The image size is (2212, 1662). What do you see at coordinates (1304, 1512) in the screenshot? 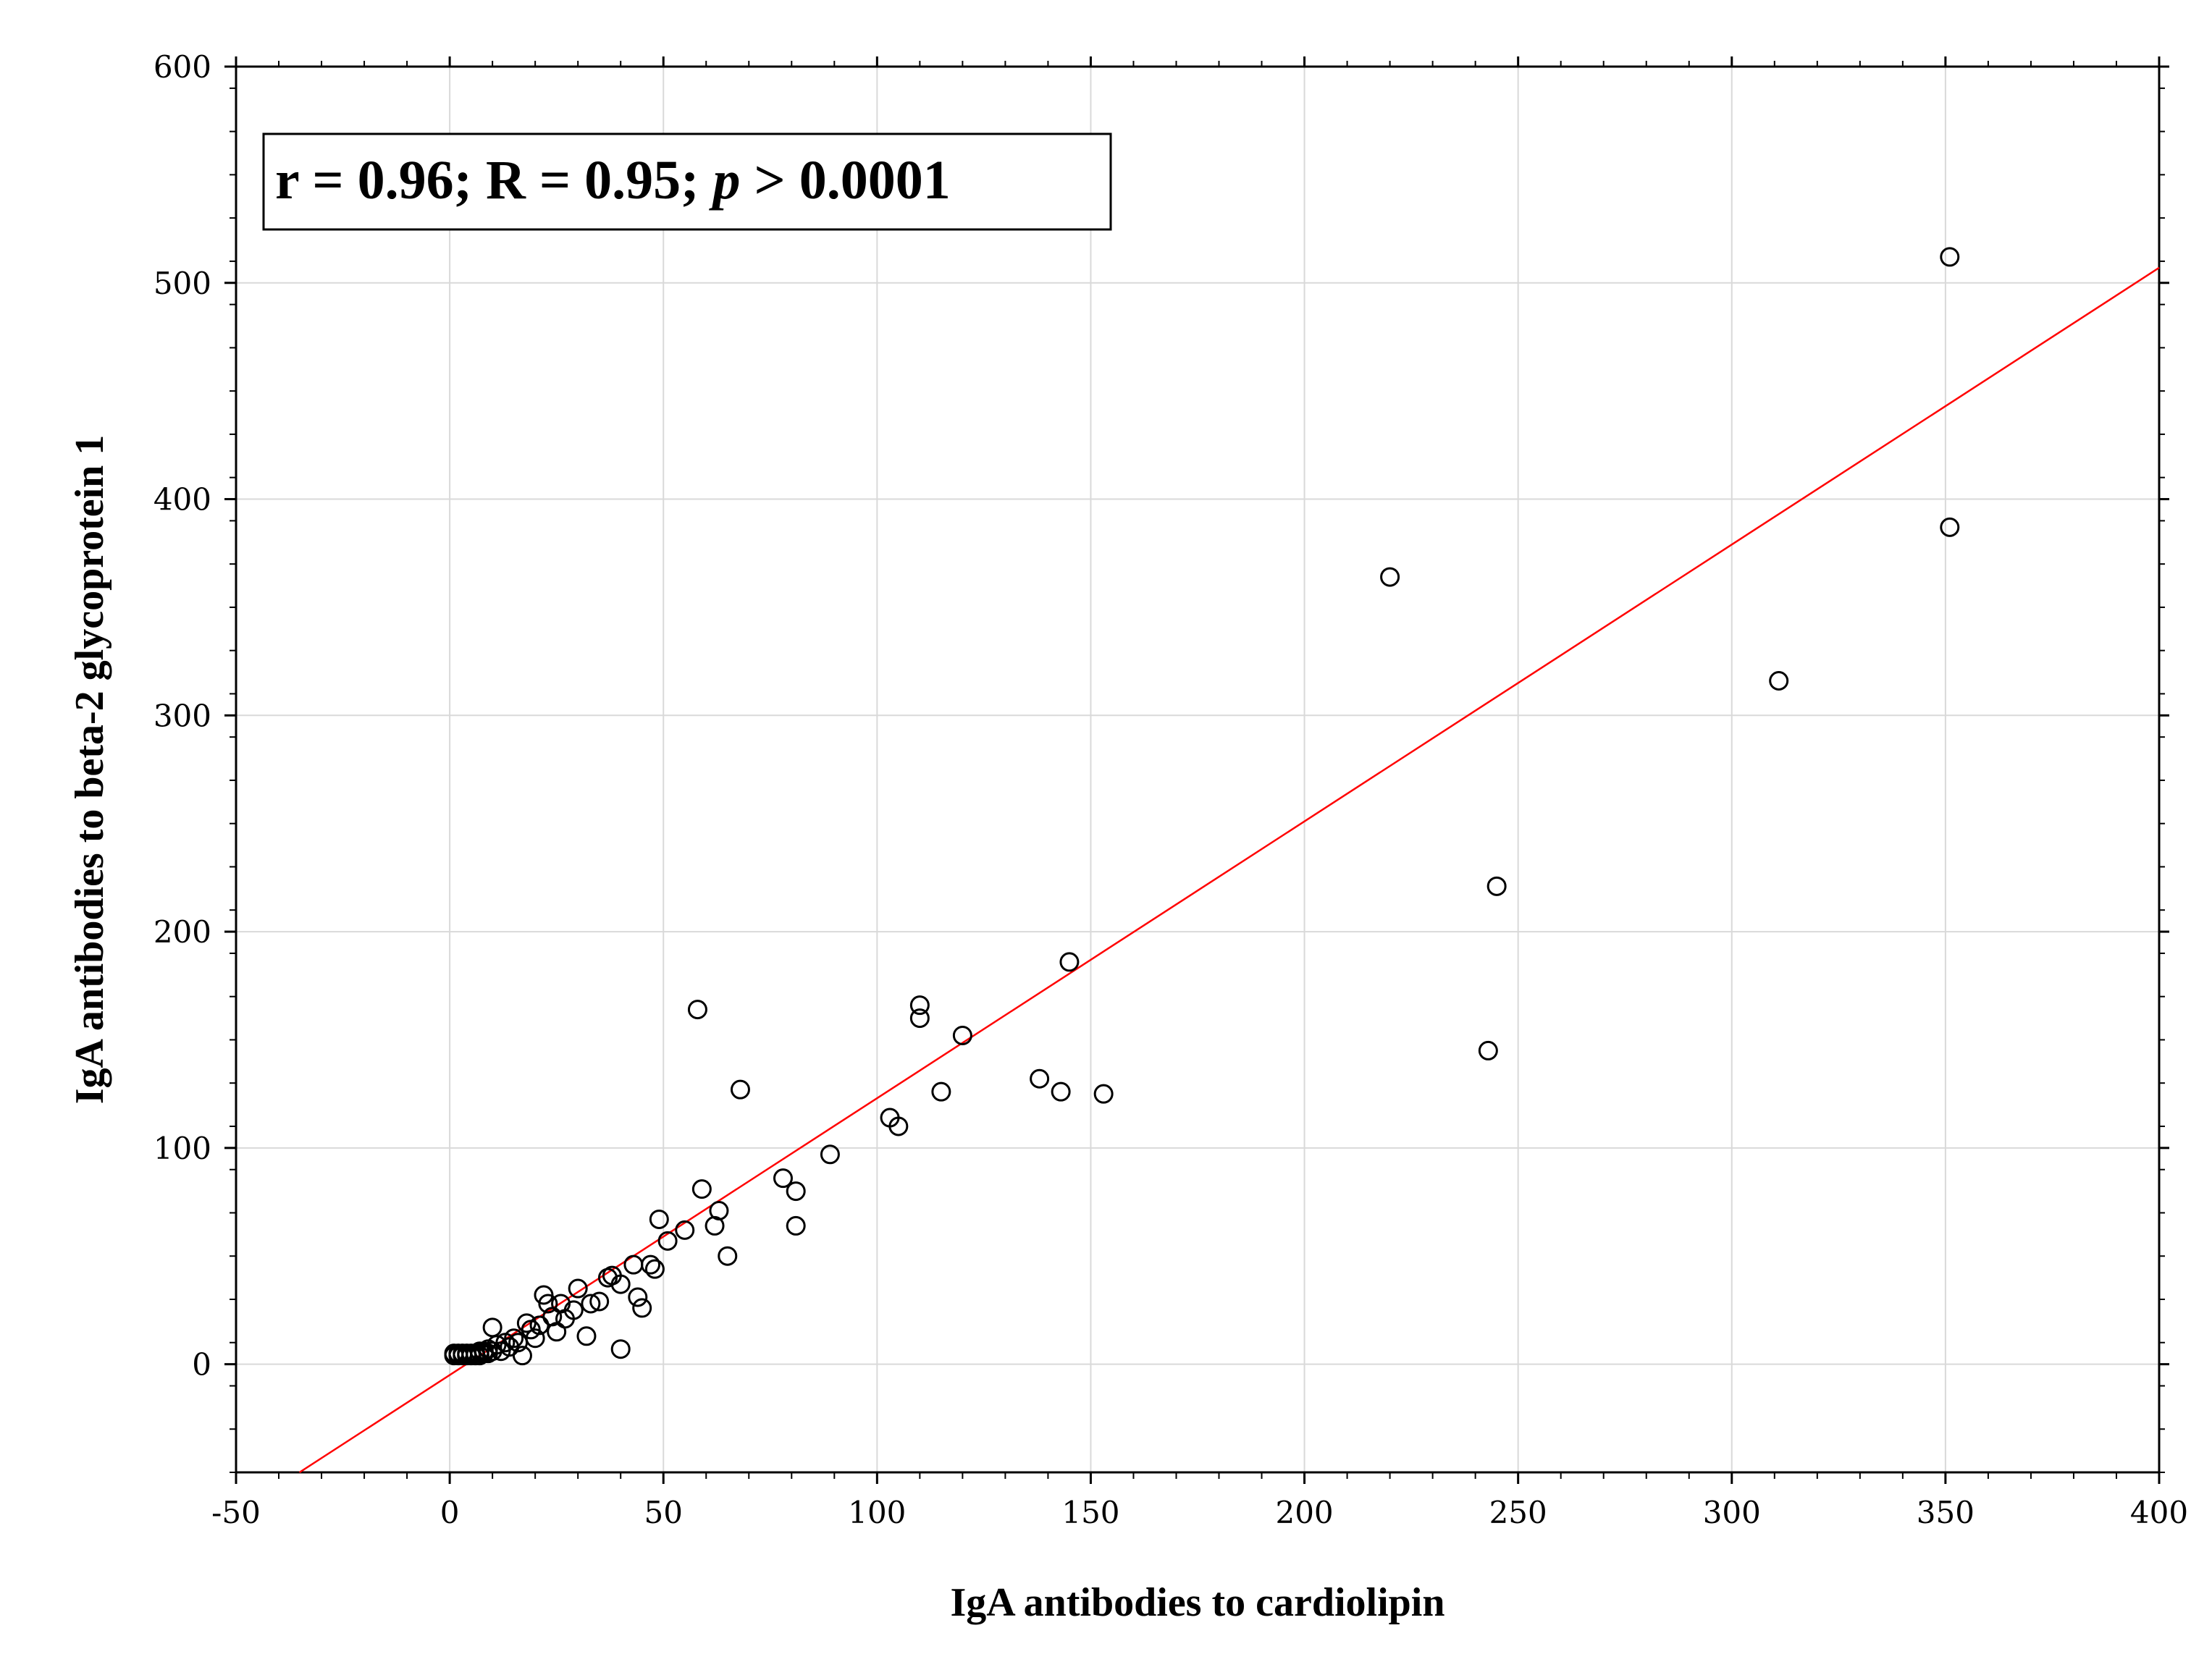
I see `x-tick-label: 200` at bounding box center [1304, 1512].